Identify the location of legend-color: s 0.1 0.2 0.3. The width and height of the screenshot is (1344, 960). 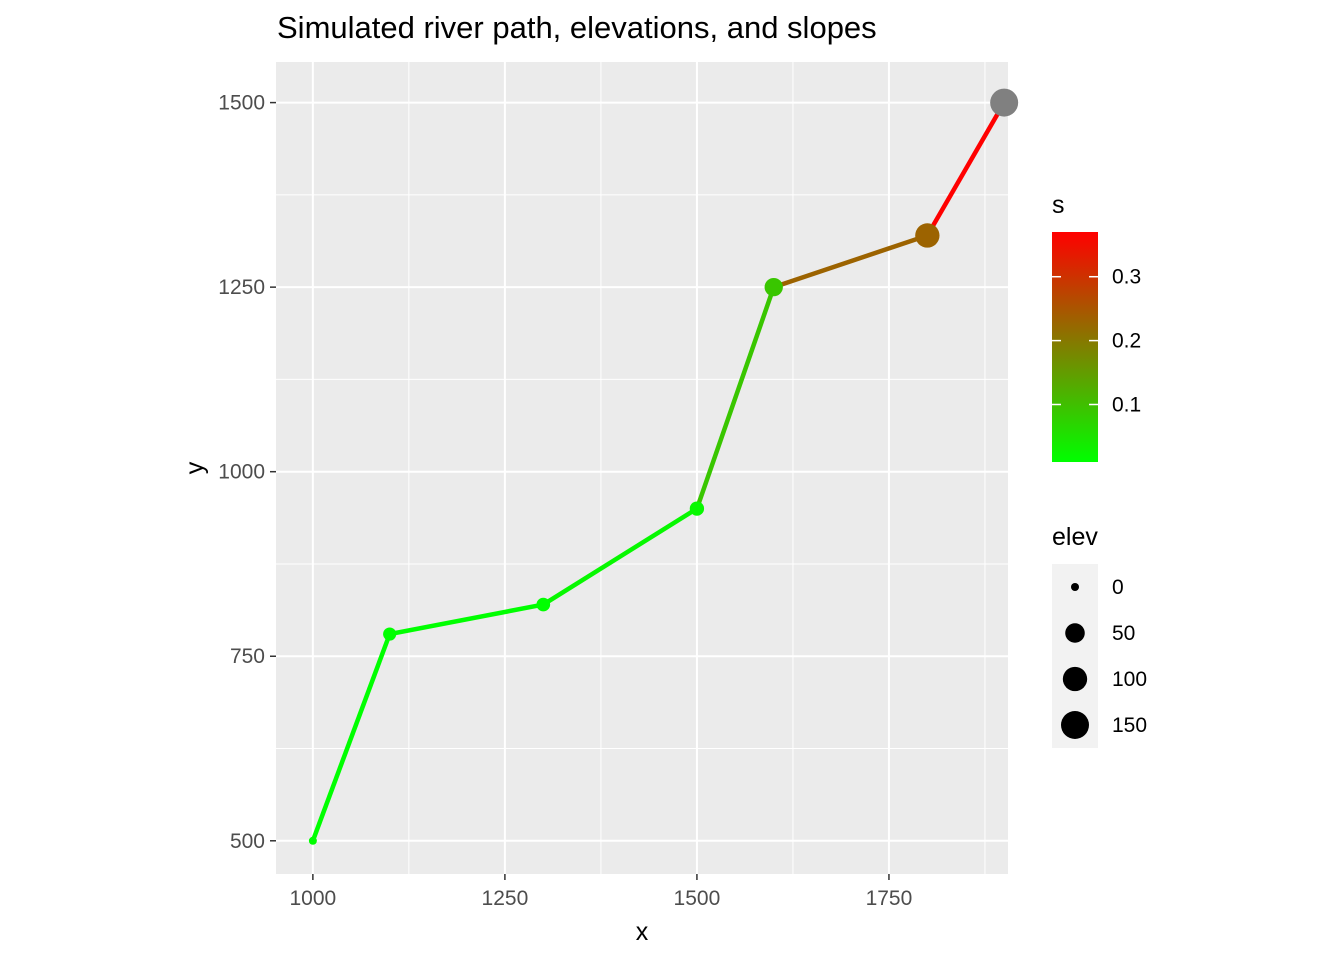
(1096, 326).